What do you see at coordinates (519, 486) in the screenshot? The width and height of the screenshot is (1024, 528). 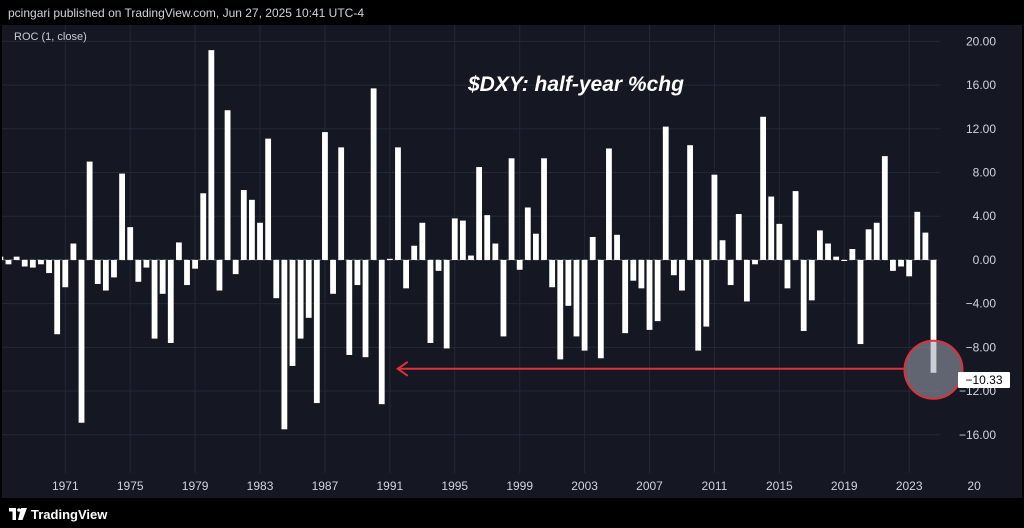 I see `time-tick-label: 1999` at bounding box center [519, 486].